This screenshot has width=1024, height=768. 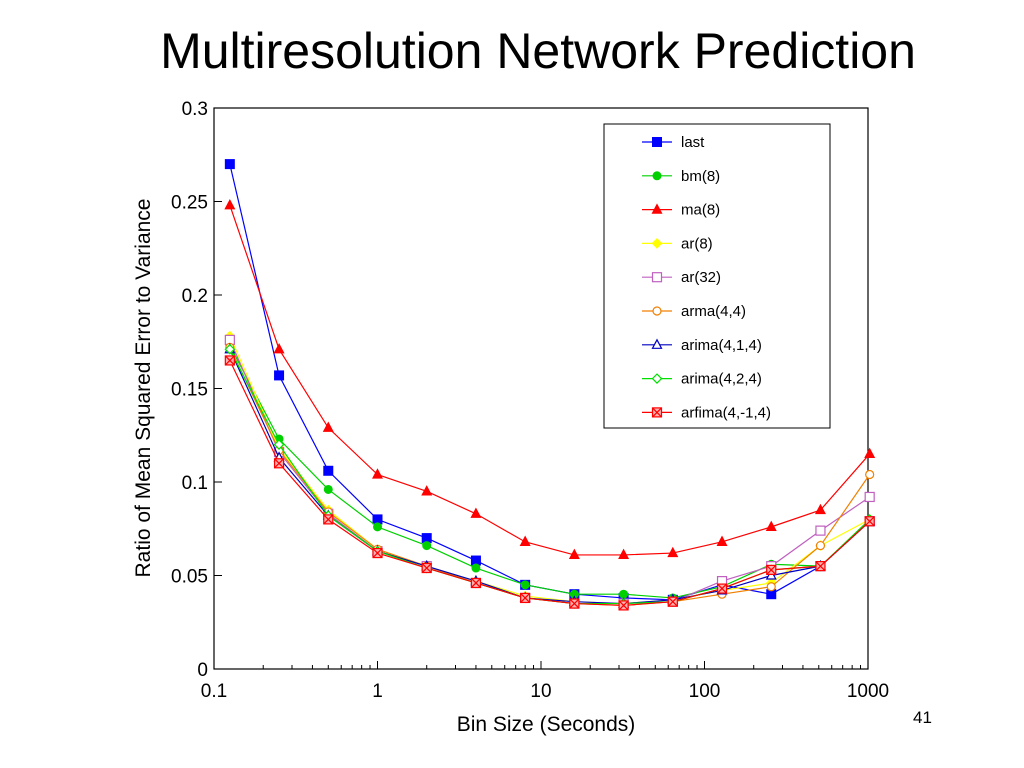 What do you see at coordinates (538, 51) in the screenshot?
I see `slide-title: Multiresolution Network Prediction` at bounding box center [538, 51].